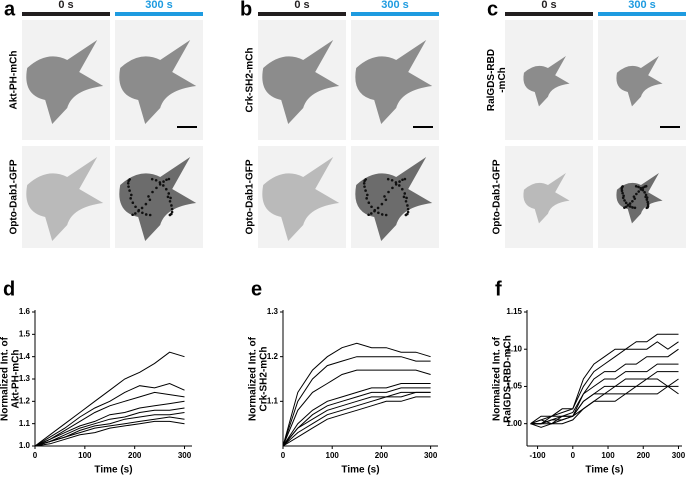 The height and width of the screenshot is (478, 700). What do you see at coordinates (25, 356) in the screenshot?
I see `y-tick-label: 1.4` at bounding box center [25, 356].